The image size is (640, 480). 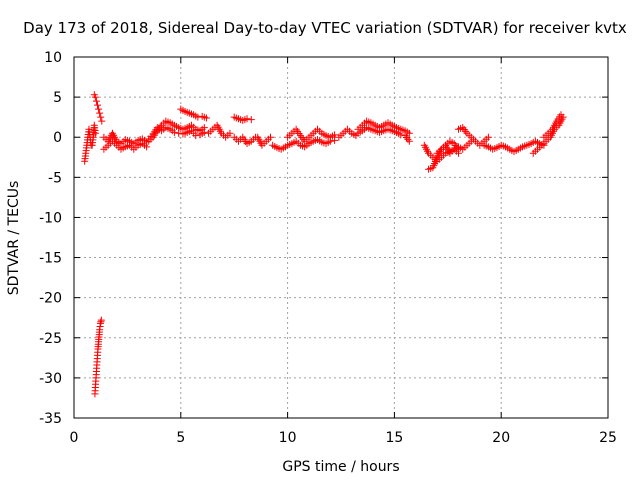 I want to click on x-tick-label: 10, so click(x=288, y=438).